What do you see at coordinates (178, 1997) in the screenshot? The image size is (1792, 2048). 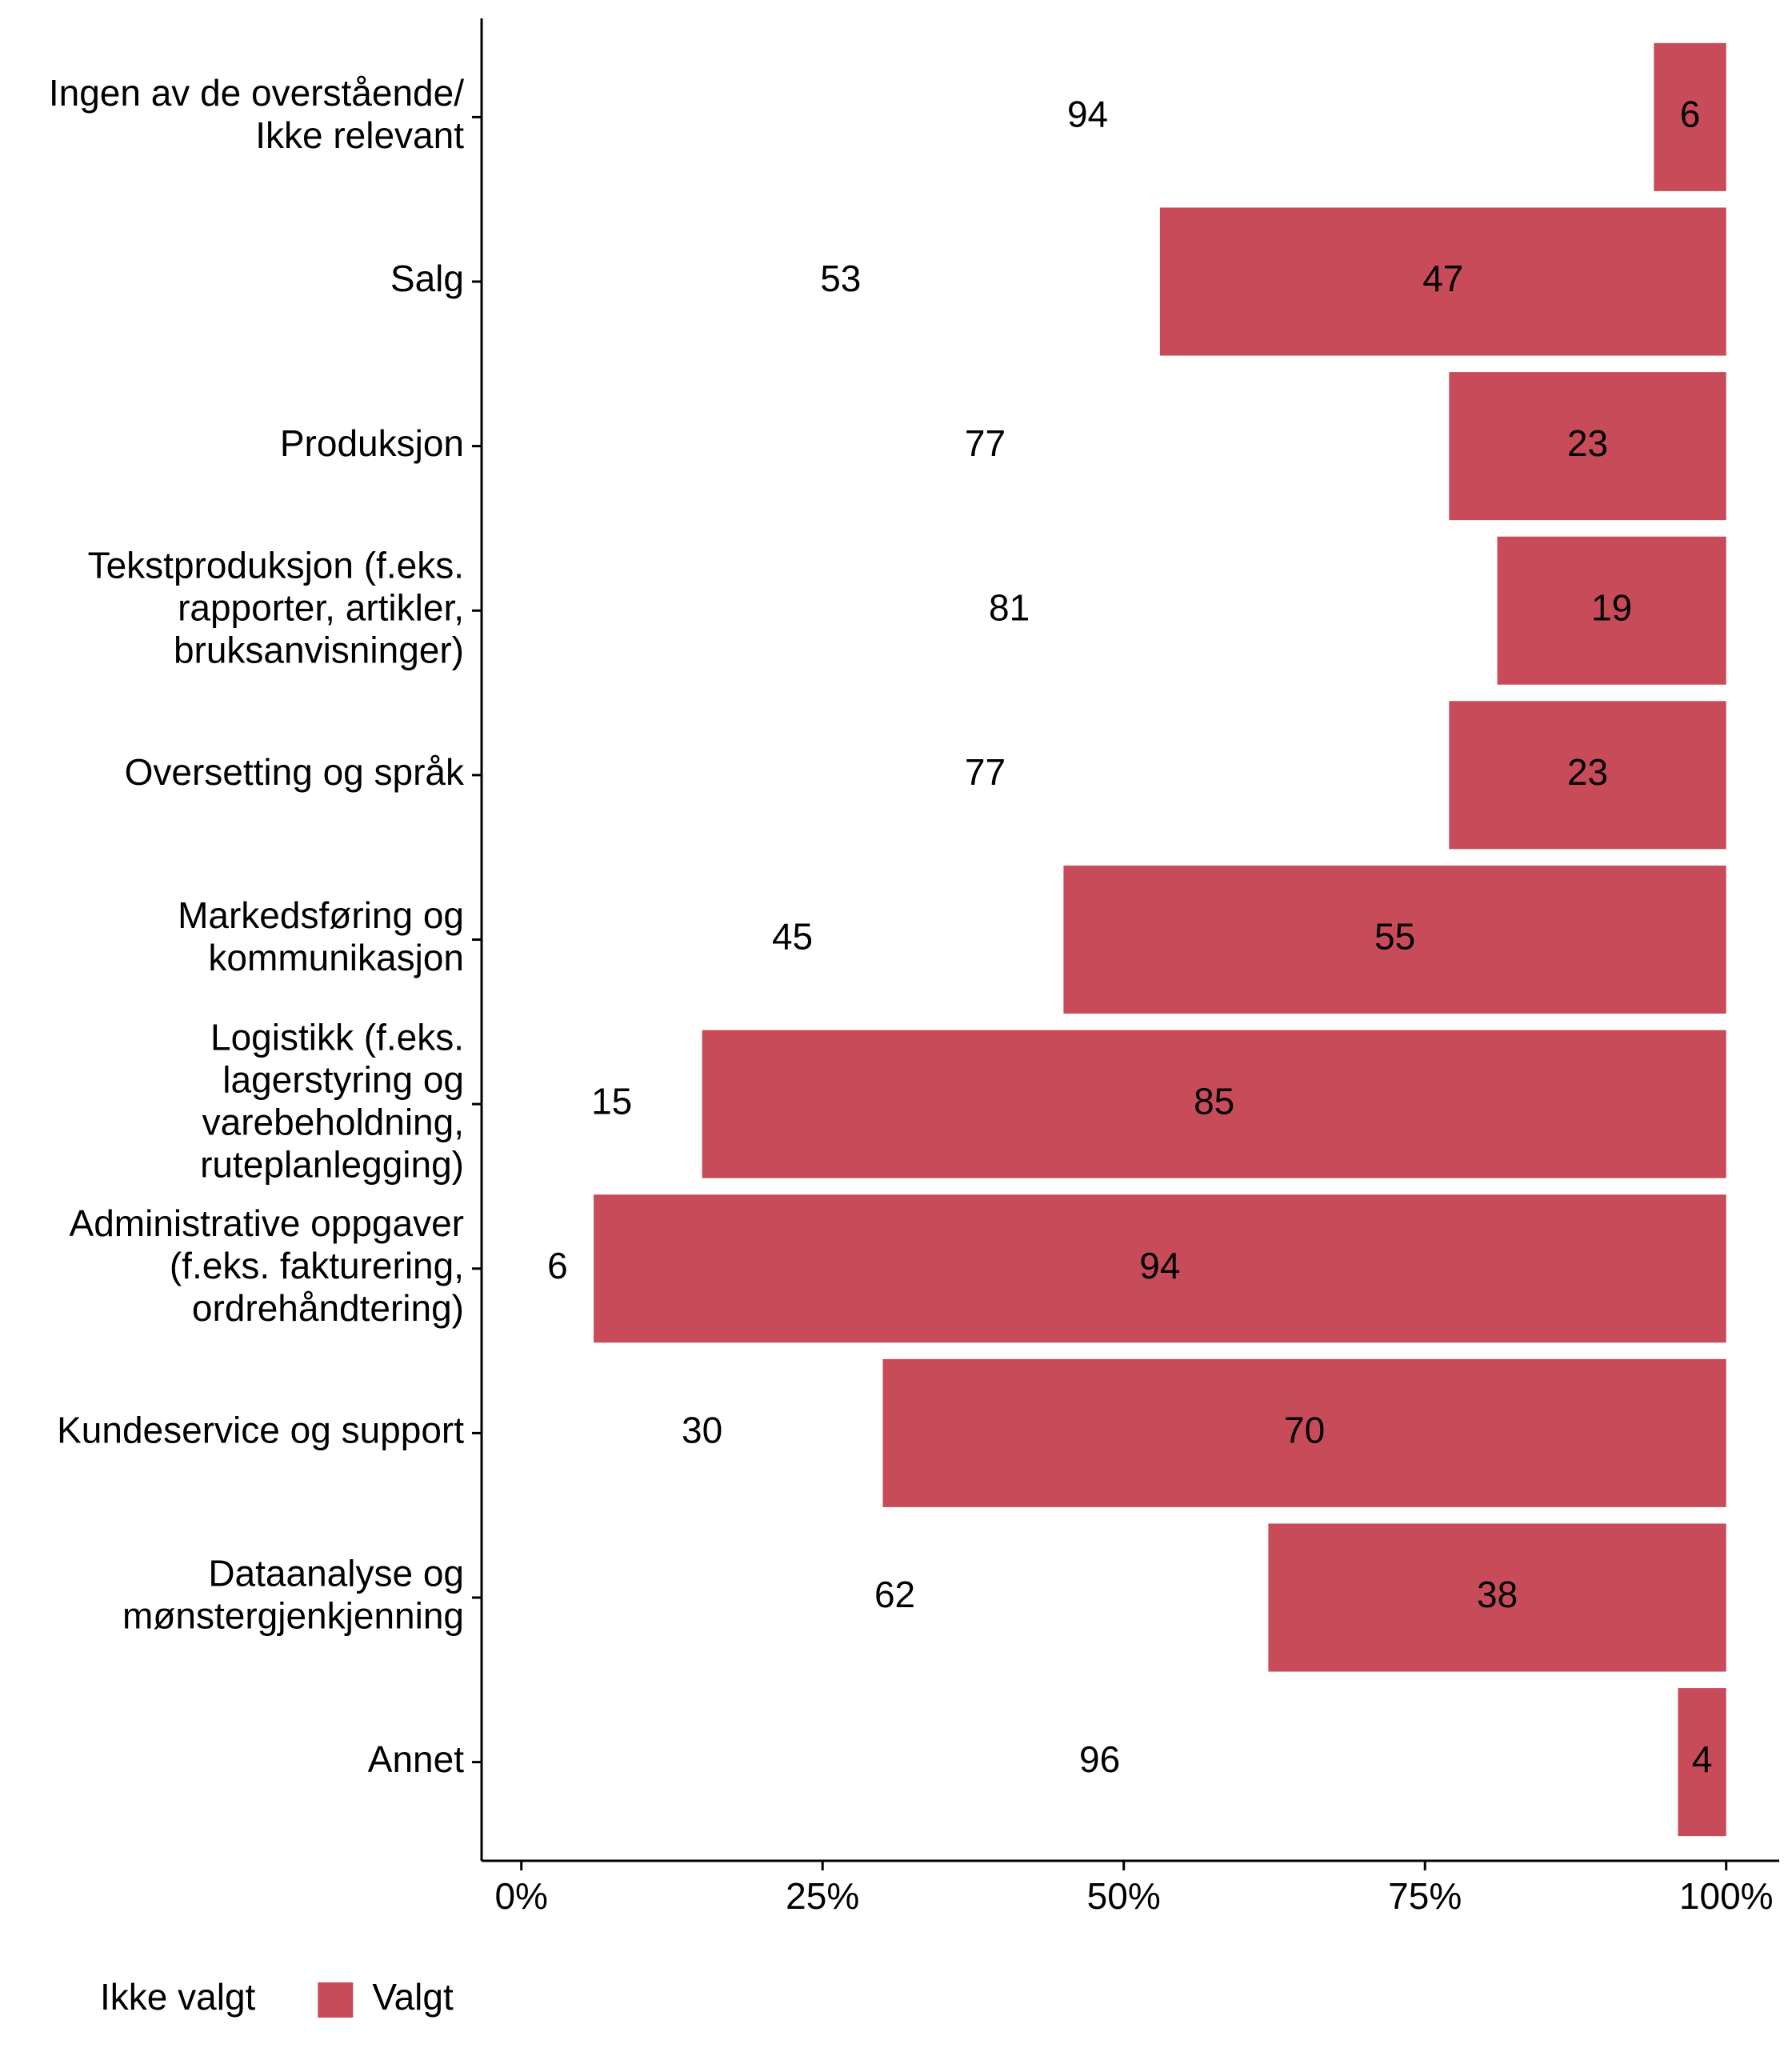 I see `legend-label: Ikke valgt` at bounding box center [178, 1997].